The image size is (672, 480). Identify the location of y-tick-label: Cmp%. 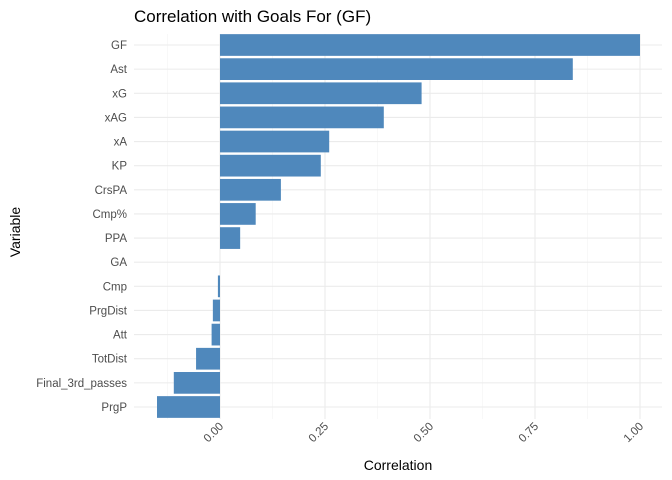
(109, 215).